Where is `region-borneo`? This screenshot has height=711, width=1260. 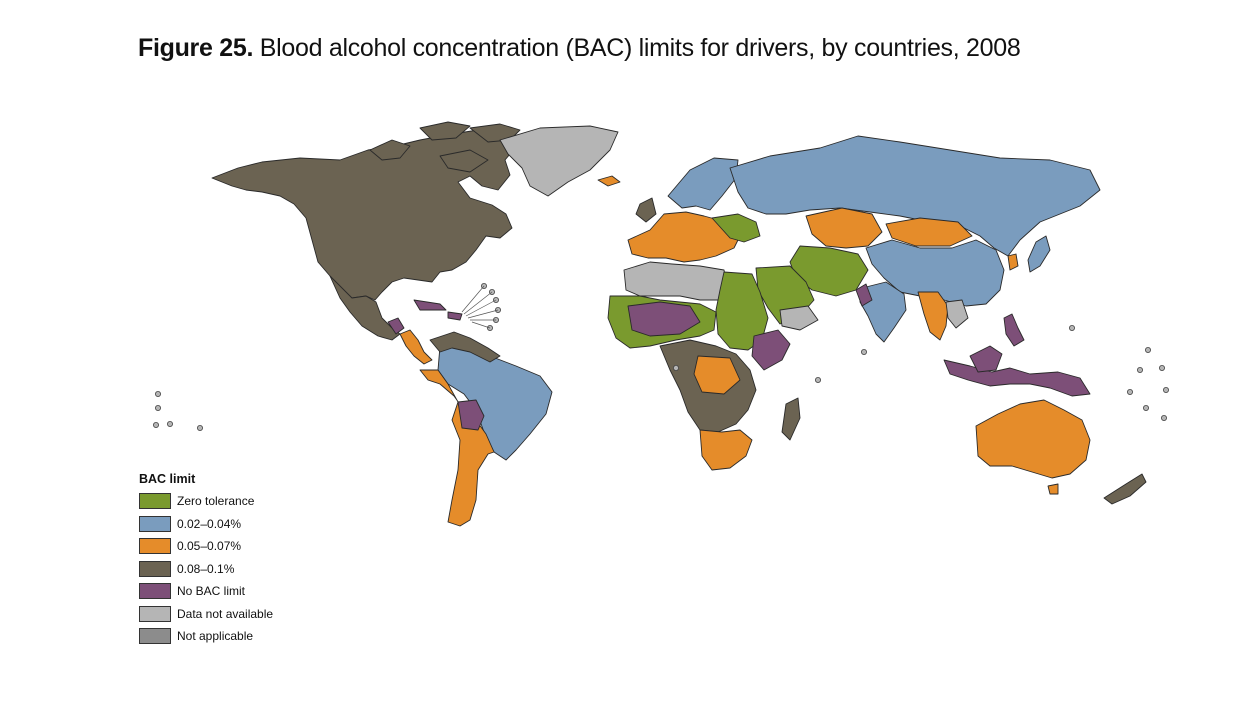
region-borneo is located at coordinates (986, 359).